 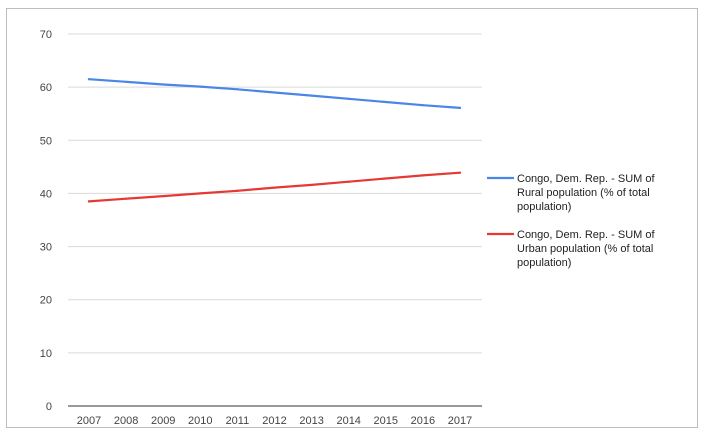 What do you see at coordinates (46, 88) in the screenshot?
I see `y-tick-label: 60` at bounding box center [46, 88].